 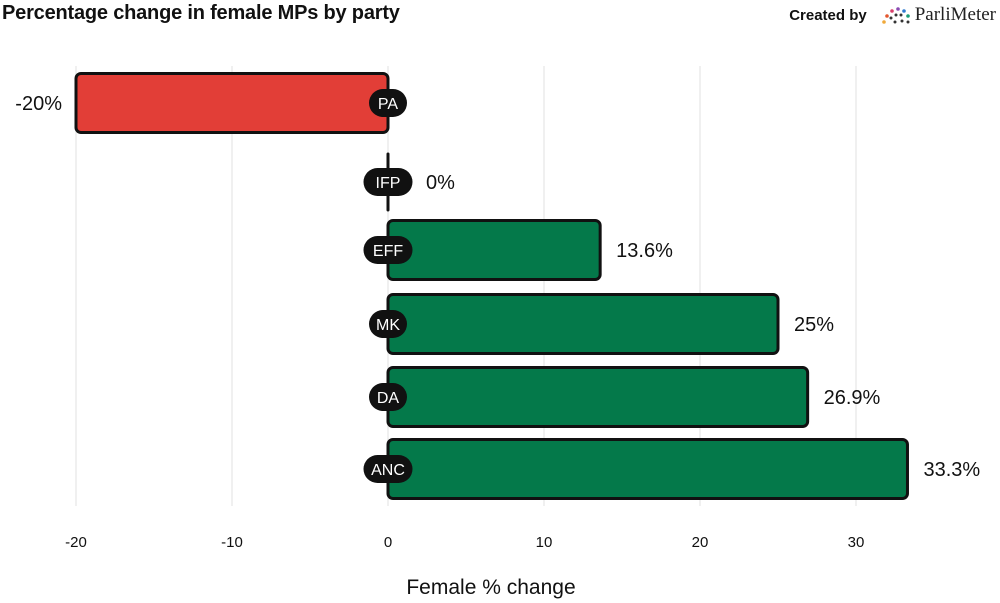 What do you see at coordinates (644, 251) in the screenshot?
I see `value-label: 13.6%` at bounding box center [644, 251].